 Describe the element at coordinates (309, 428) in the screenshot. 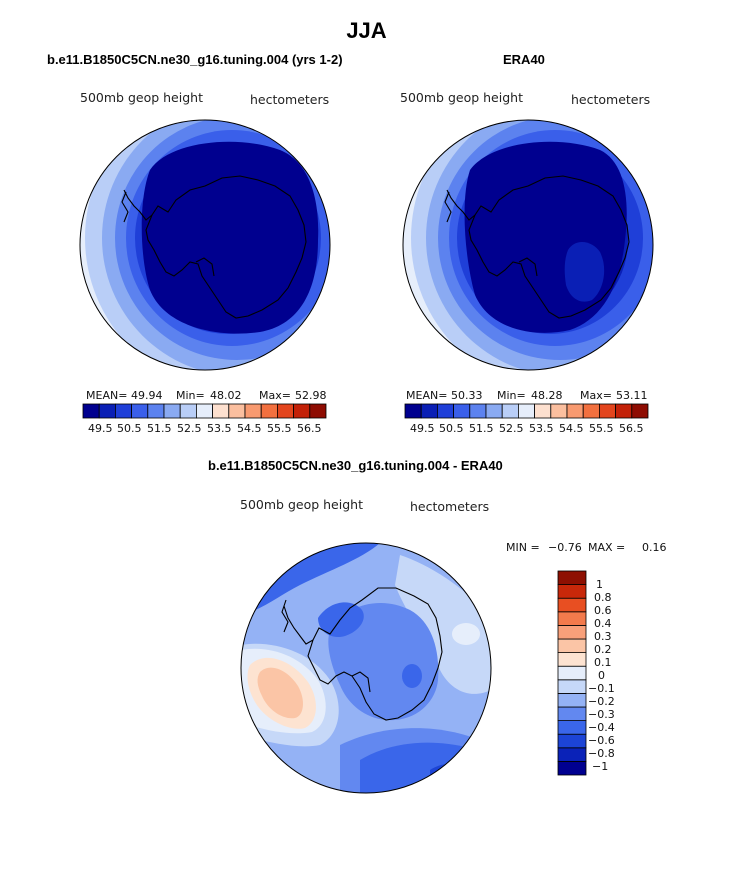

I see `panel1-tick: 56.5` at that location.